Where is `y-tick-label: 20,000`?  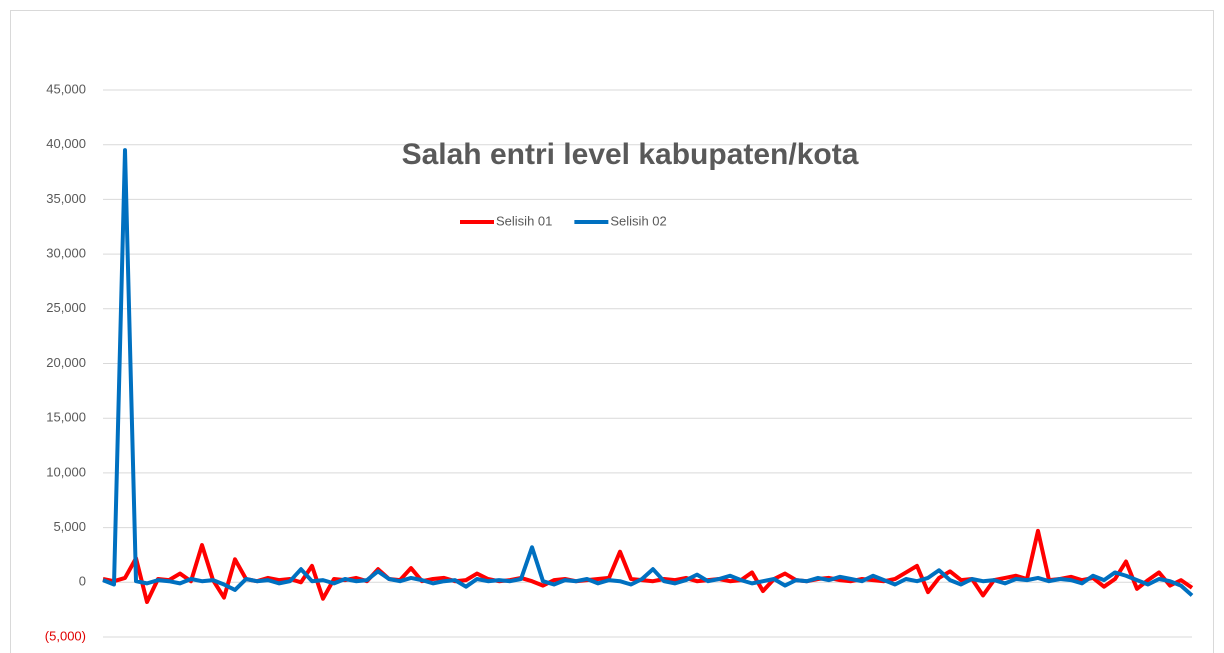
y-tick-label: 20,000 is located at coordinates (66, 362).